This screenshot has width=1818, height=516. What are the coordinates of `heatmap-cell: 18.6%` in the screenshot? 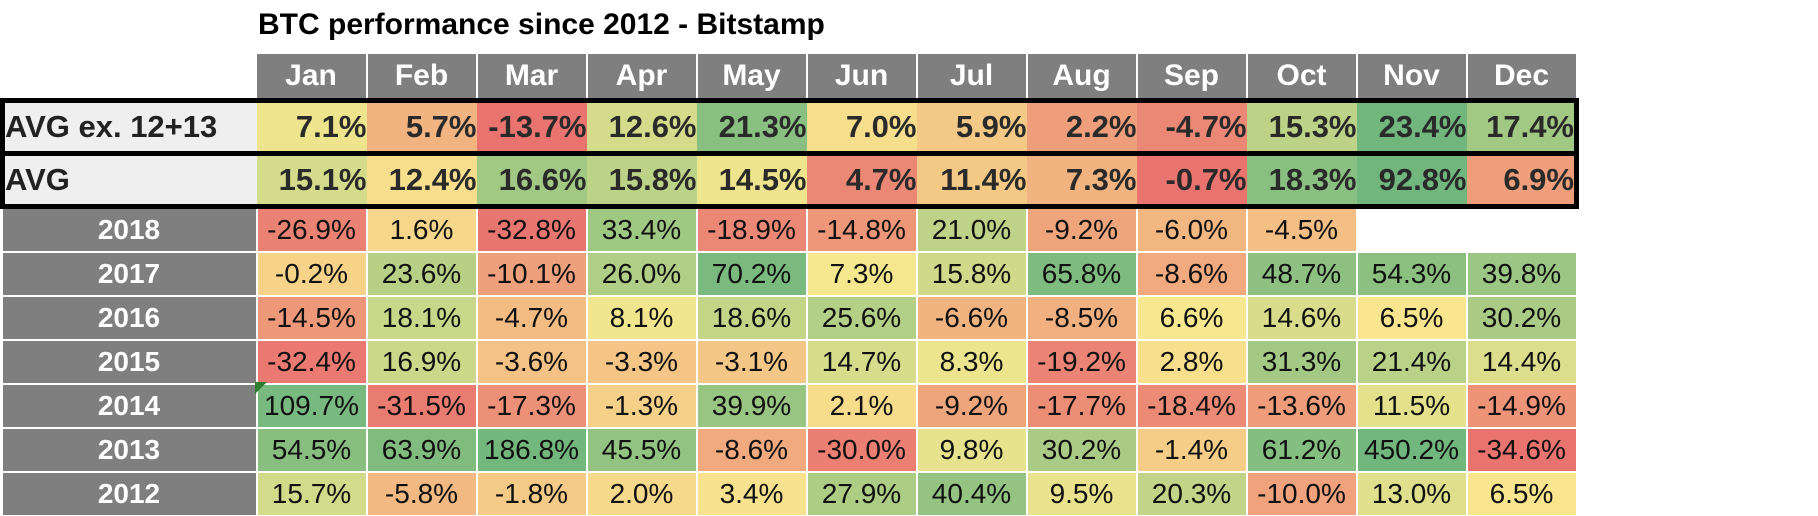 It's located at (752, 317).